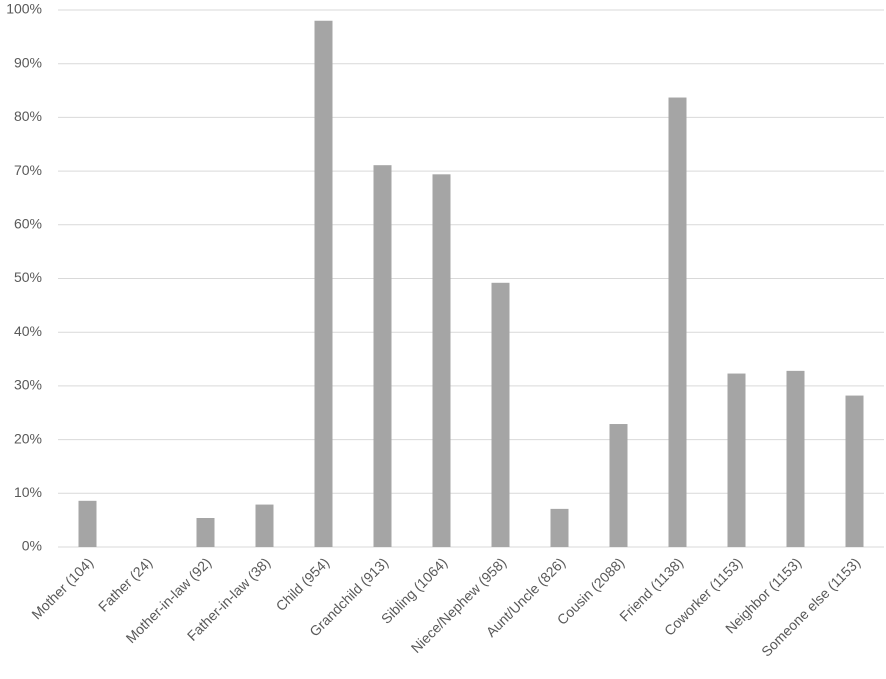  Describe the element at coordinates (28, 116) in the screenshot. I see `y-tick-label: 80%` at that location.